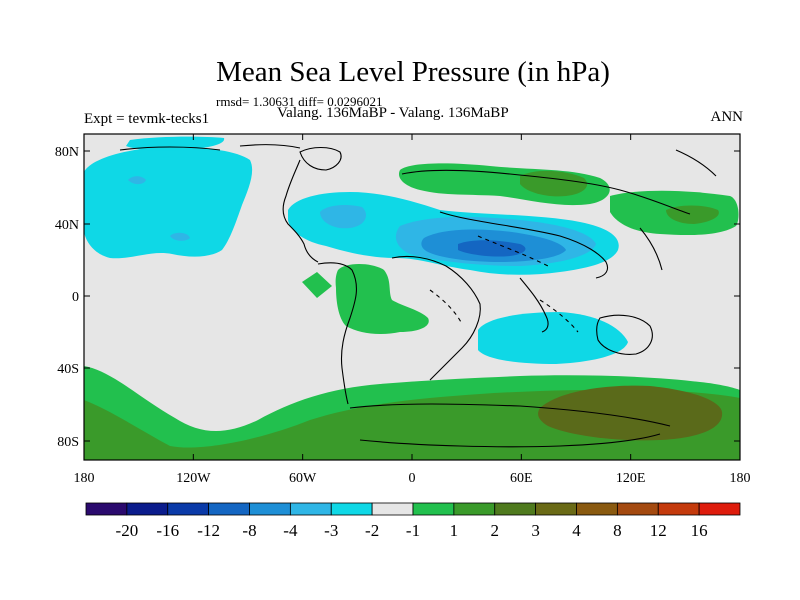 The image size is (800, 600). What do you see at coordinates (317, 285) in the screenshot?
I see `equatorial-positive-patch` at bounding box center [317, 285].